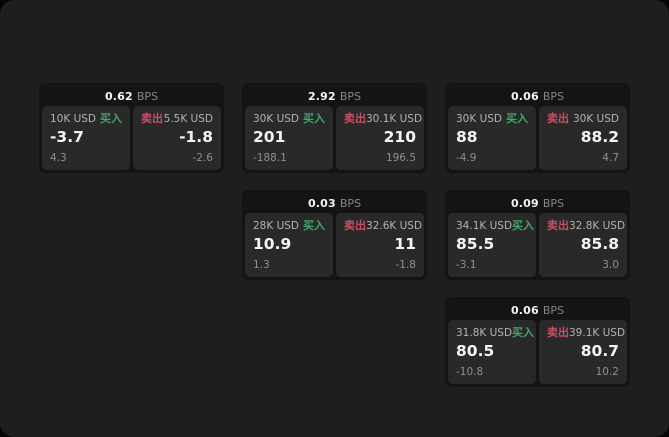 The width and height of the screenshot is (669, 437). I want to click on buy-panel: 30K USD 买入 88 -4.9, so click(492, 138).